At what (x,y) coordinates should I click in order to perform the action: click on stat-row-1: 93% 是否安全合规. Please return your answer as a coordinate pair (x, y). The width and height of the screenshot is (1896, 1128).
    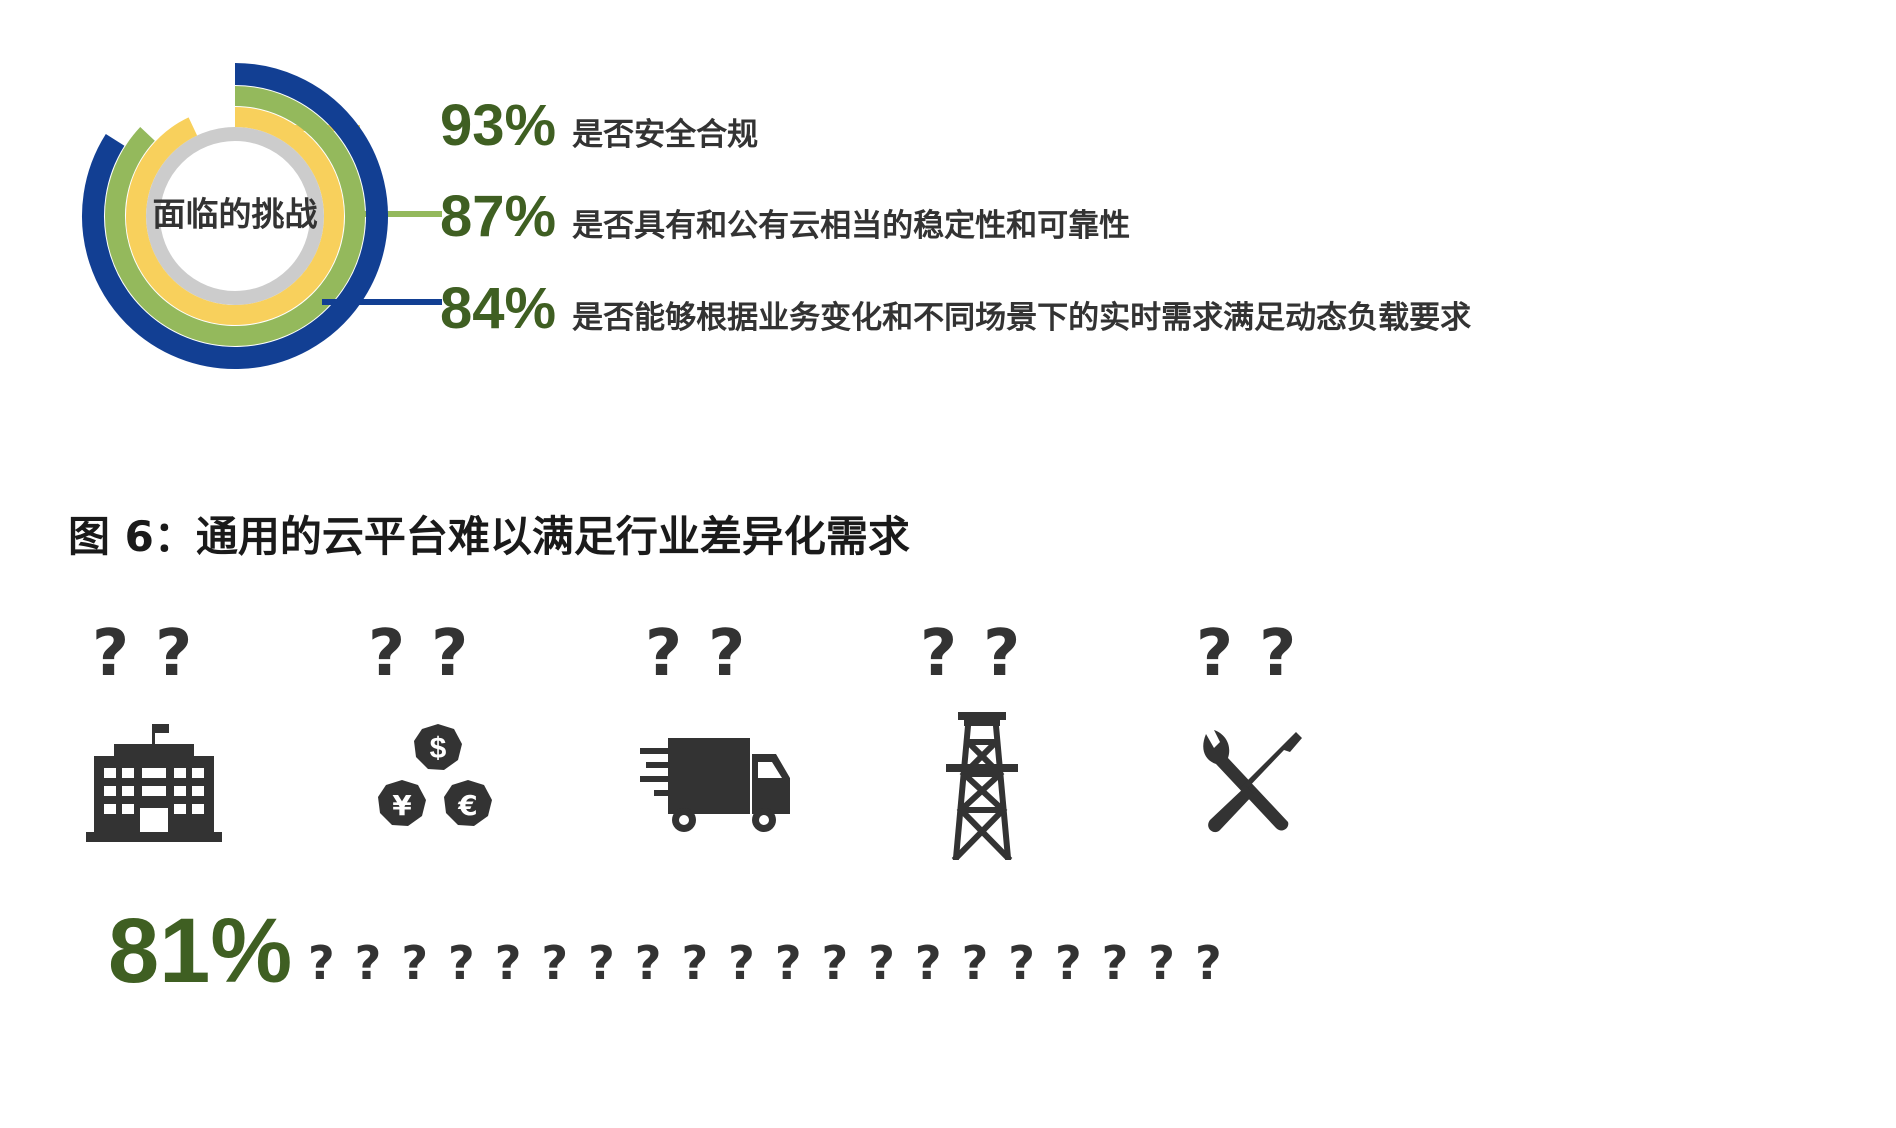
    Looking at the image, I should click on (599, 125).